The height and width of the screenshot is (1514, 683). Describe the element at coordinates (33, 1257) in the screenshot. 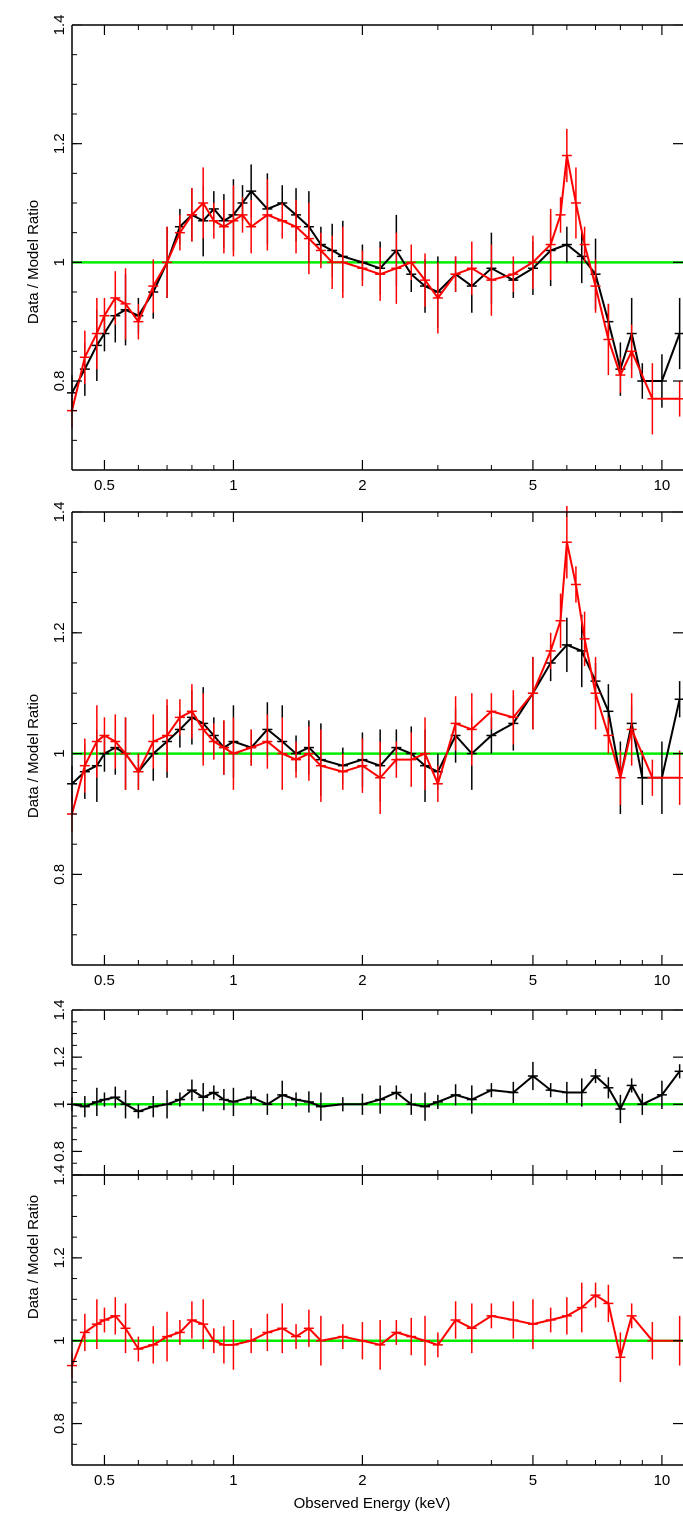

I see `ylabel-bottom: Data / Model Ratio` at that location.